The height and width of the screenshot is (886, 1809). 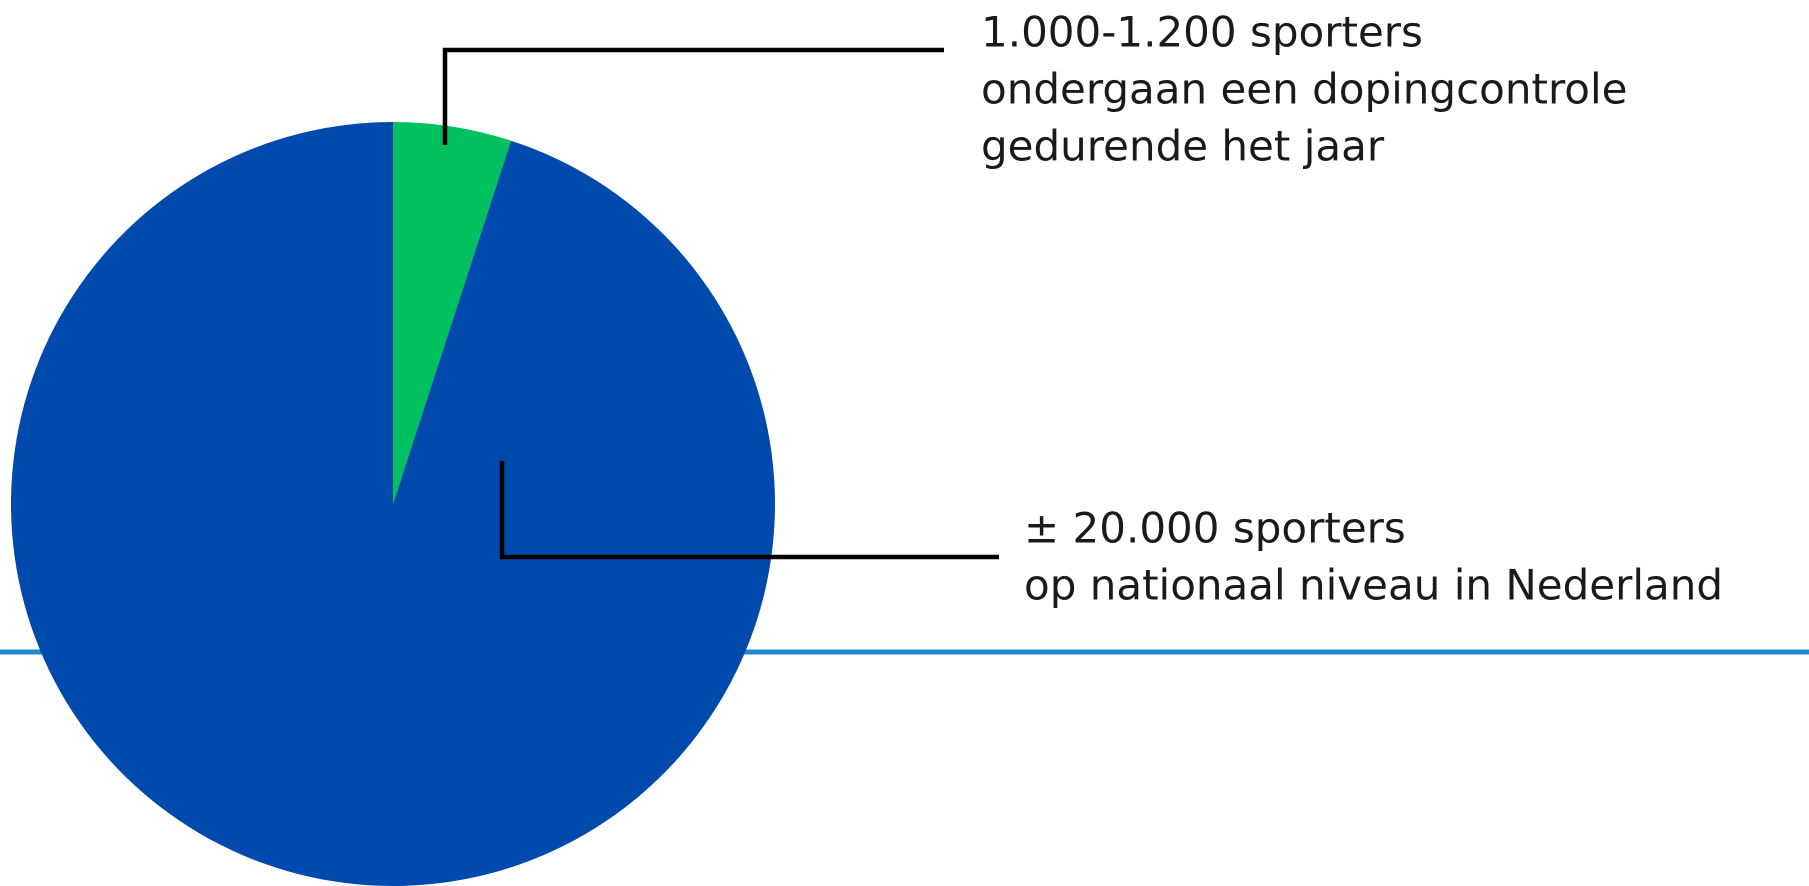 I want to click on annotation-line: op nationaal niveau in Nederland, so click(x=1373, y=585).